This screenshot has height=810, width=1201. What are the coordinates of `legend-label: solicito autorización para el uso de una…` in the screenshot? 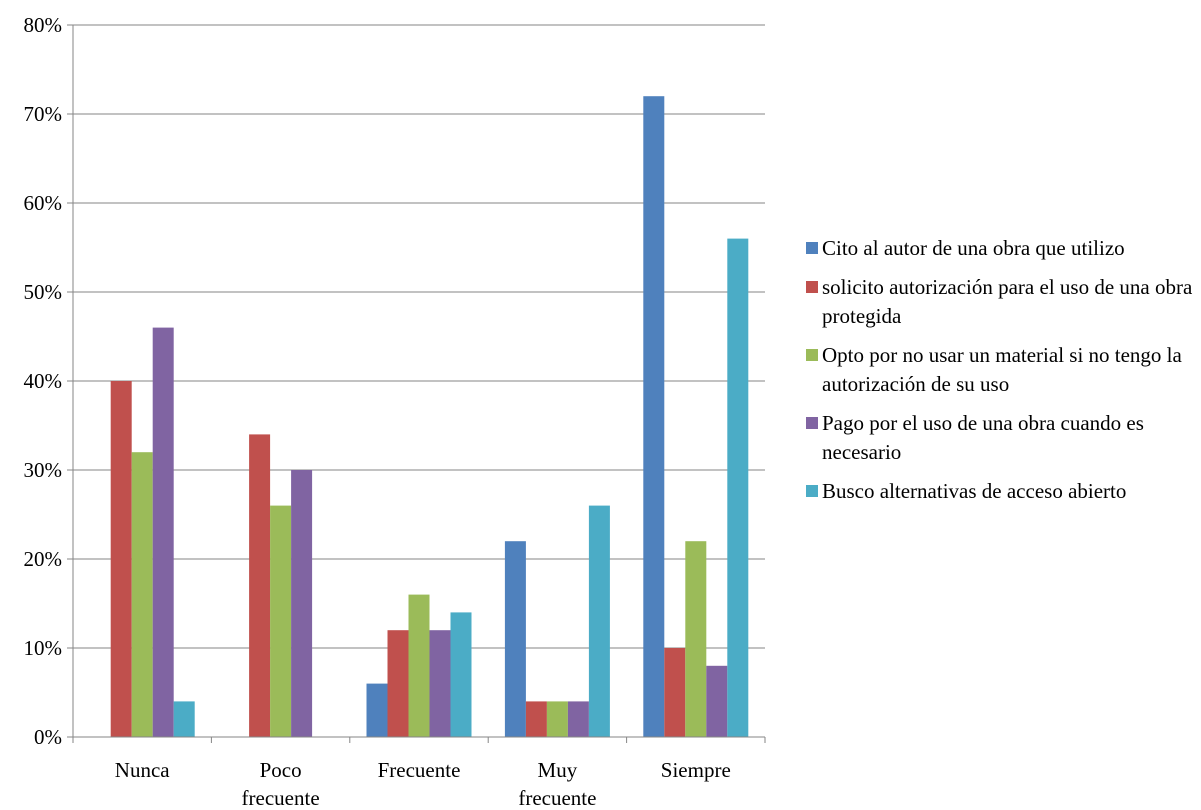 It's located at (1007, 301).